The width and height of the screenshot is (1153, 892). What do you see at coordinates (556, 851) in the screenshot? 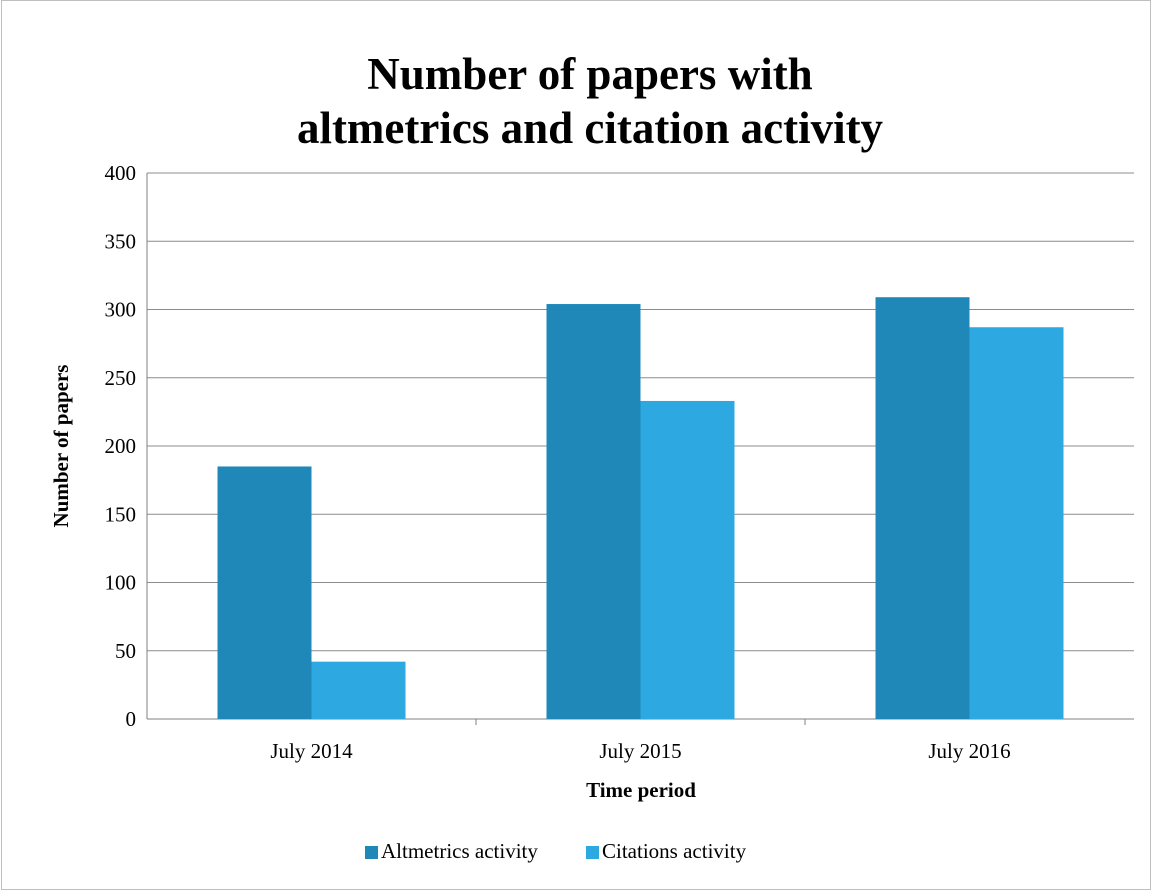
I see `legend: Altmetrics activity Citations activity` at bounding box center [556, 851].